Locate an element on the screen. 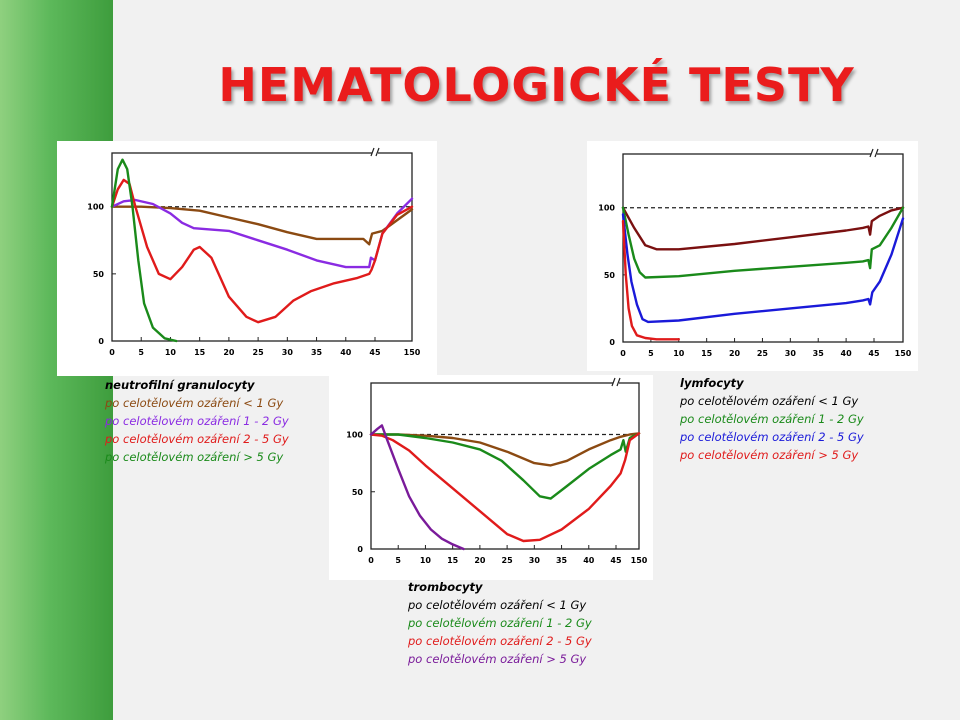 Image resolution: width=960 pixels, height=720 pixels. trombo-x-tick-label: 0 is located at coordinates (371, 560).